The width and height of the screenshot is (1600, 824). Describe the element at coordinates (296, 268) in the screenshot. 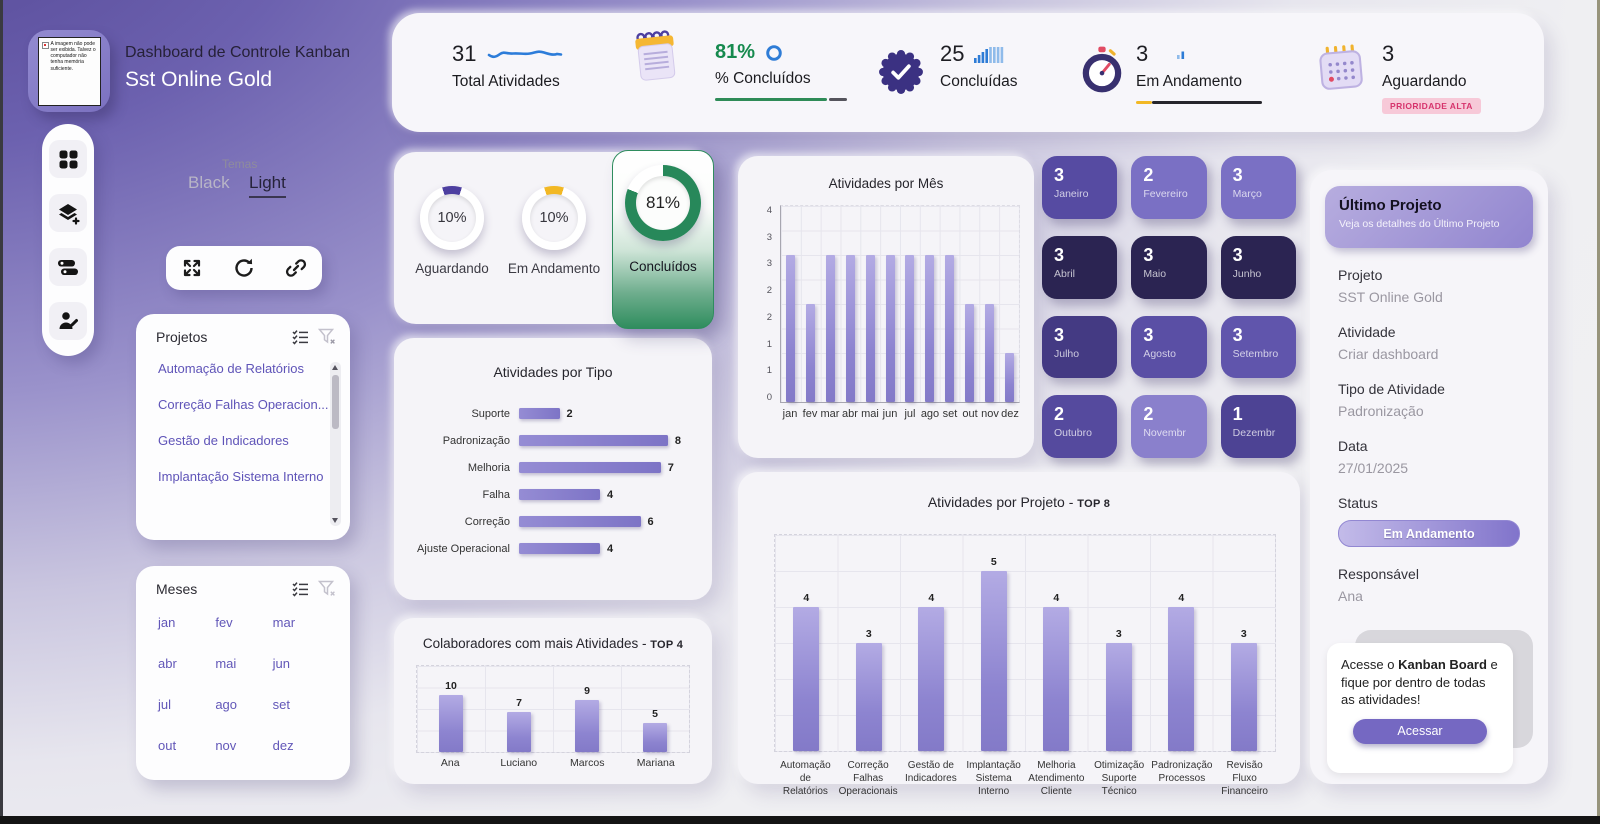

I see `link-icon` at that location.